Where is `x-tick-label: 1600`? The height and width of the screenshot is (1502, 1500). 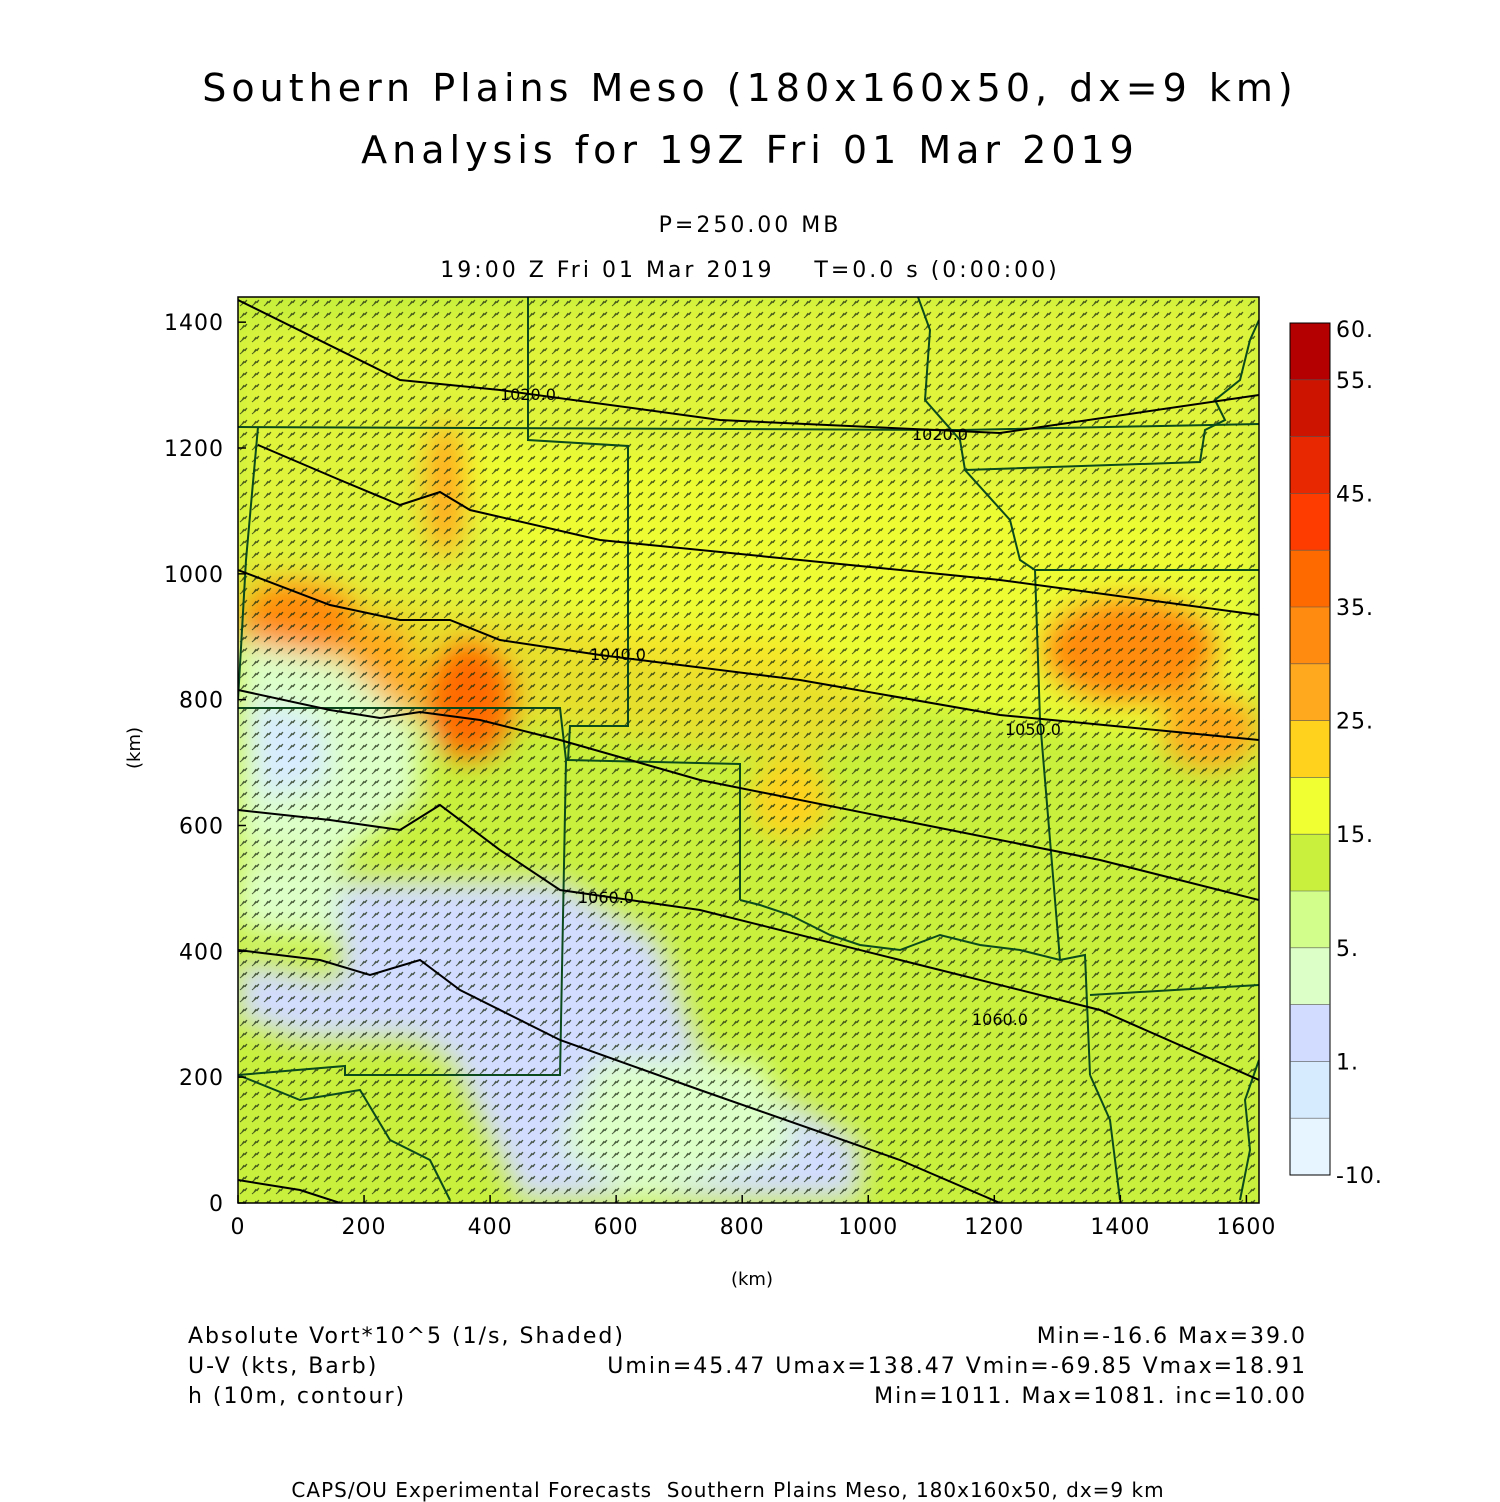 x-tick-label: 1600 is located at coordinates (1246, 1227).